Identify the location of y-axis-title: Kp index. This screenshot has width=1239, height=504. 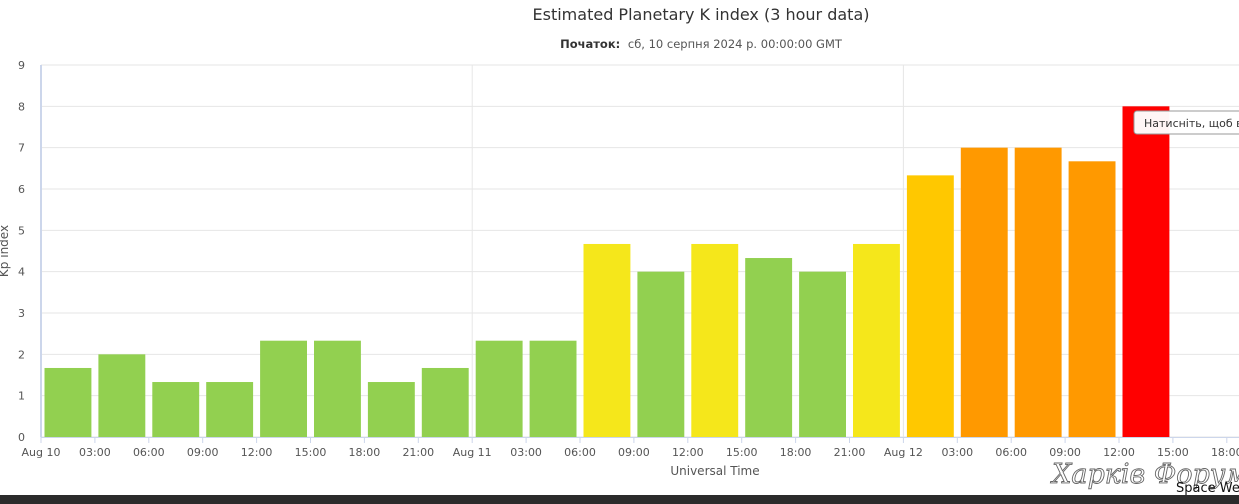
(5, 251).